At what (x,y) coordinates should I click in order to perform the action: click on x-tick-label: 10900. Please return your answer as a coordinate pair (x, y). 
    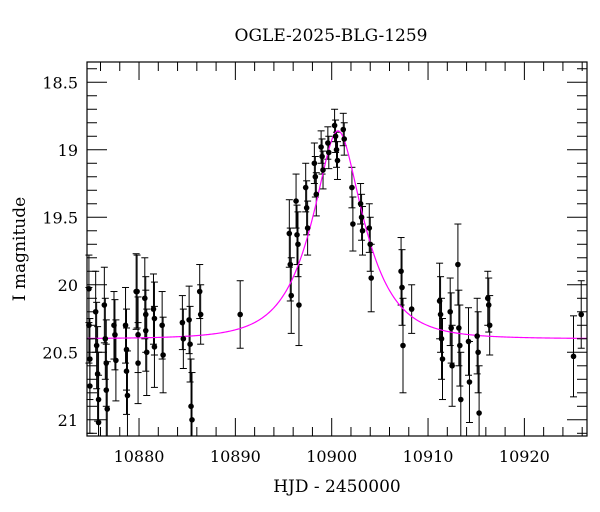
    Looking at the image, I should click on (331, 456).